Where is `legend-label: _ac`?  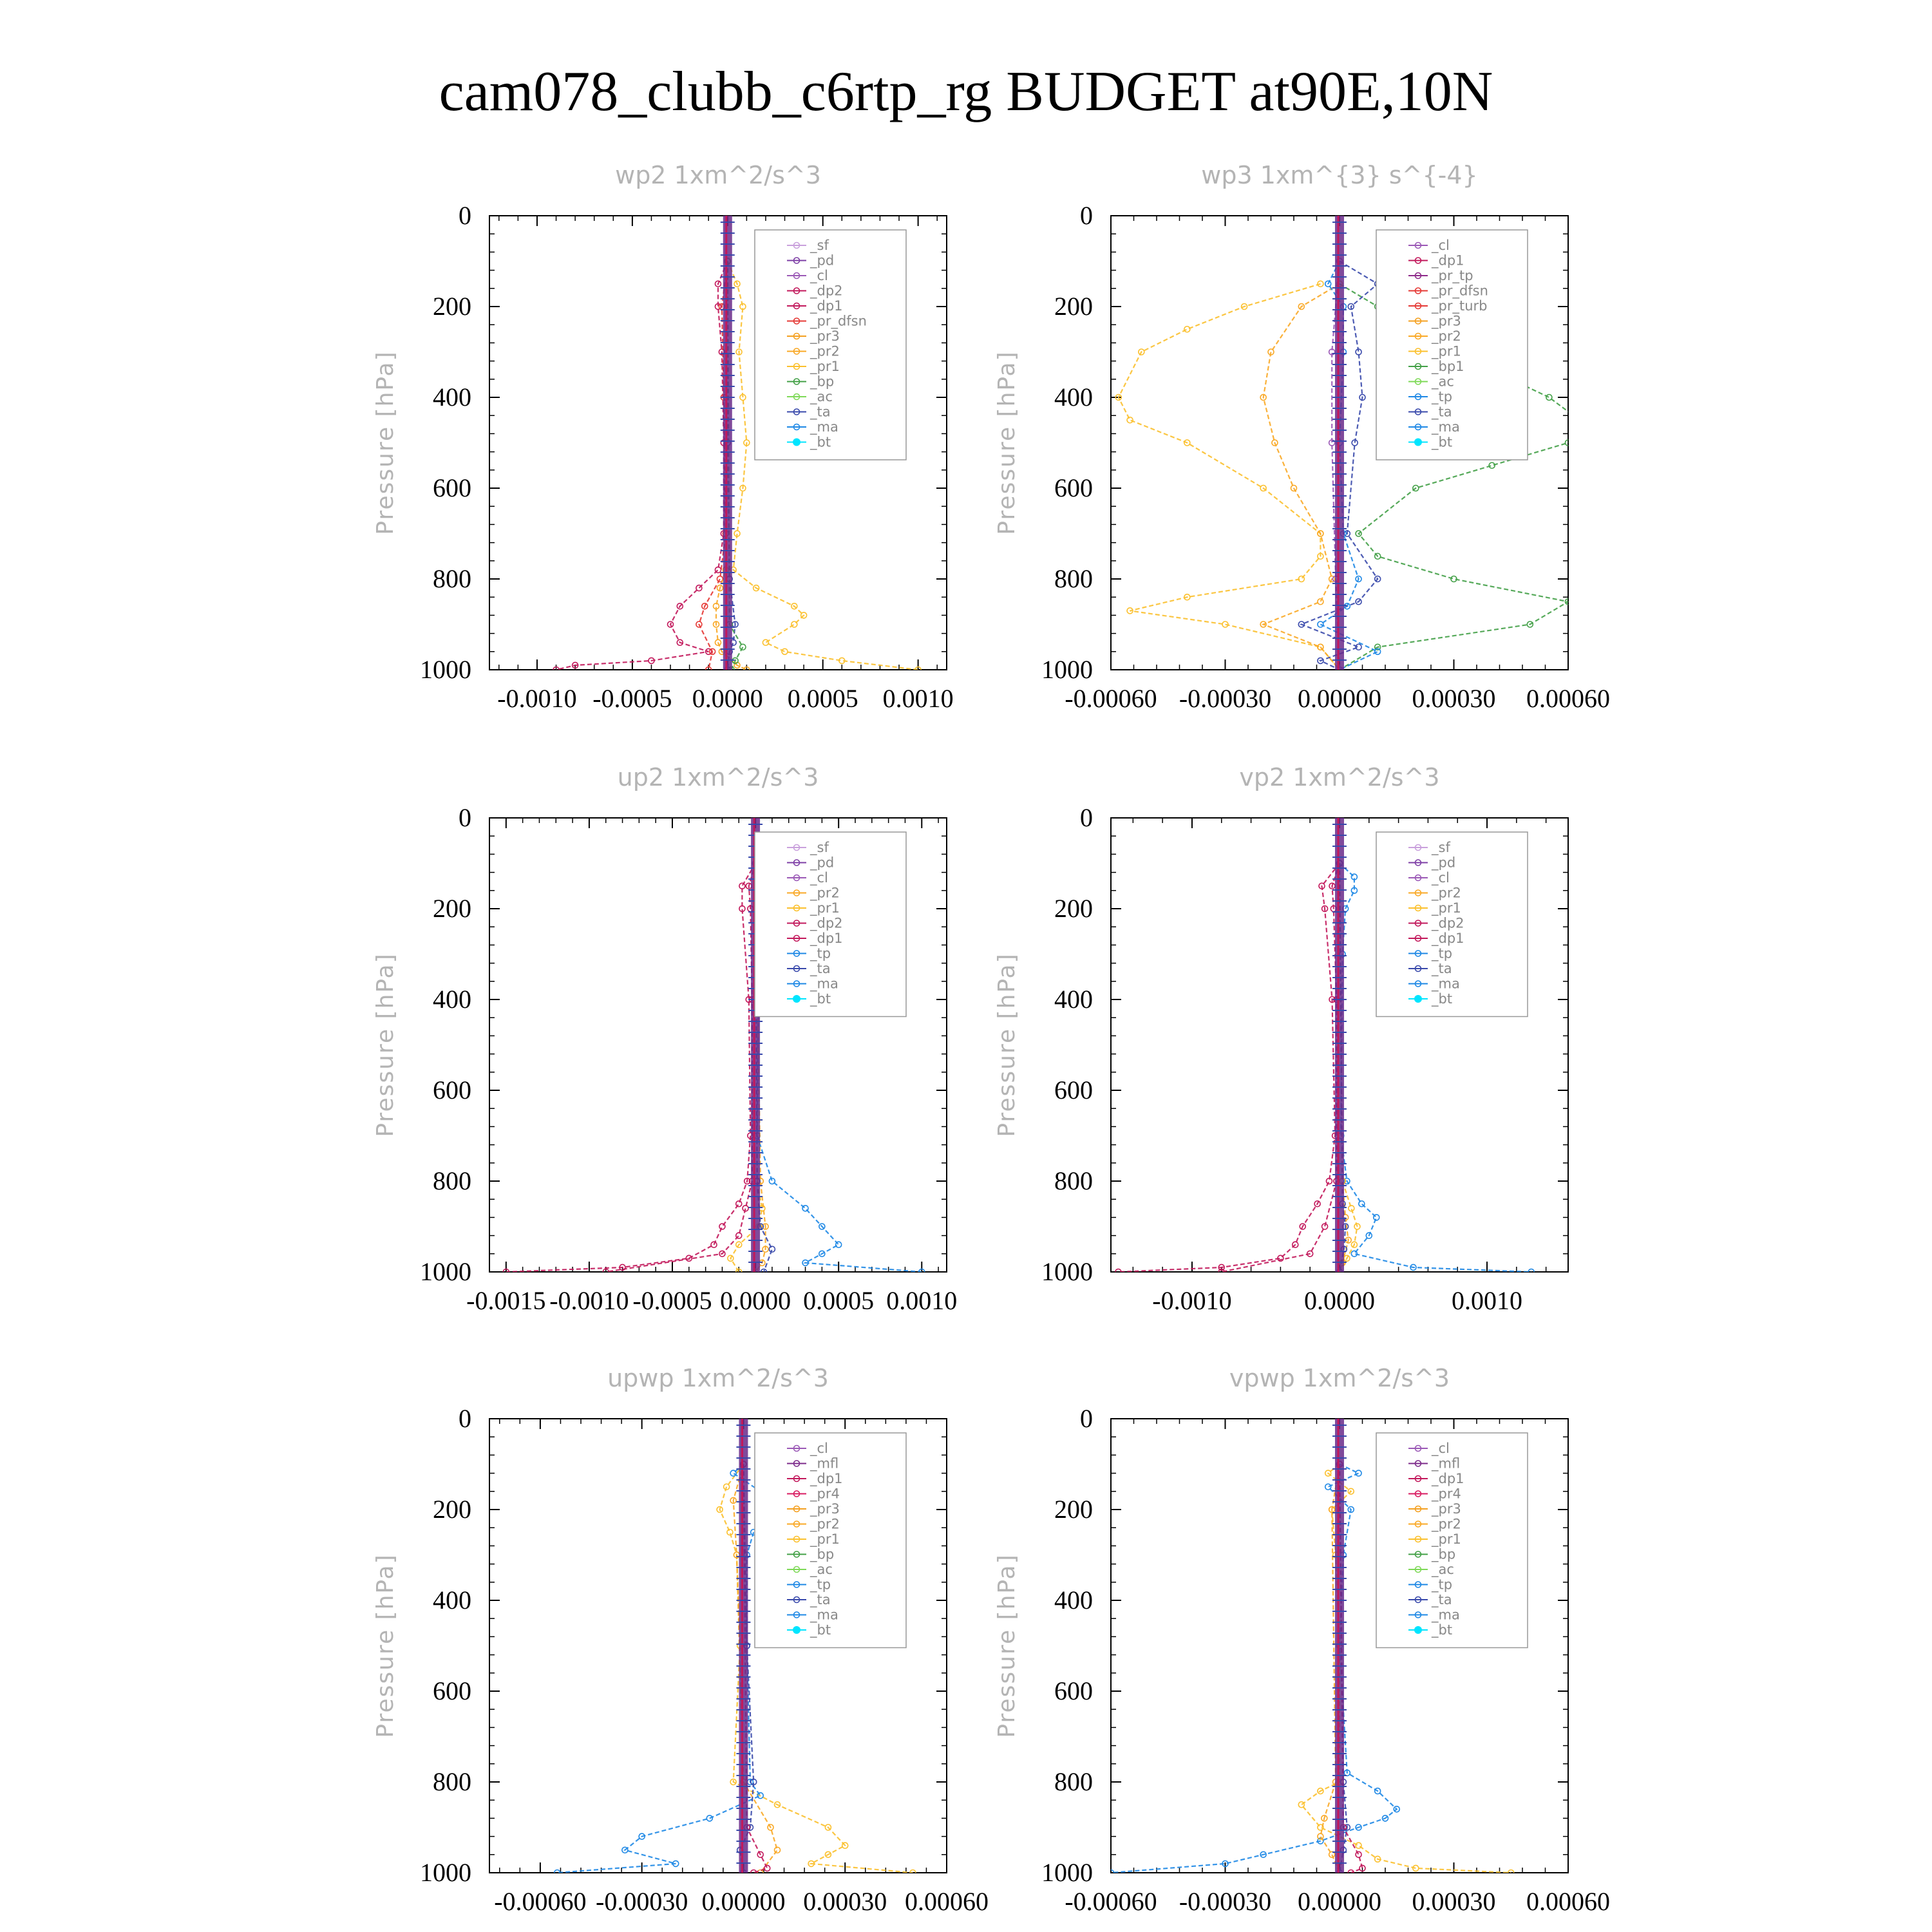 legend-label: _ac is located at coordinates (1442, 382).